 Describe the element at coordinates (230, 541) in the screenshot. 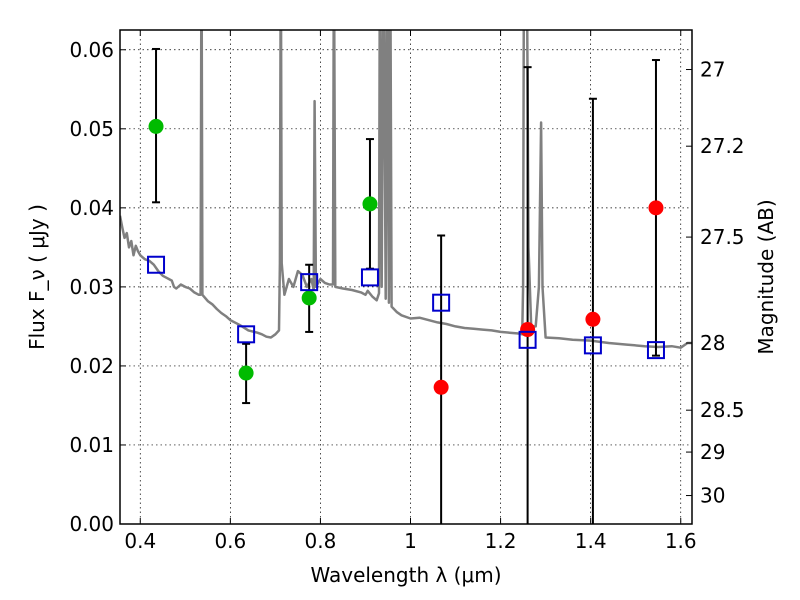

I see `x-tick-label: 0.6` at that location.